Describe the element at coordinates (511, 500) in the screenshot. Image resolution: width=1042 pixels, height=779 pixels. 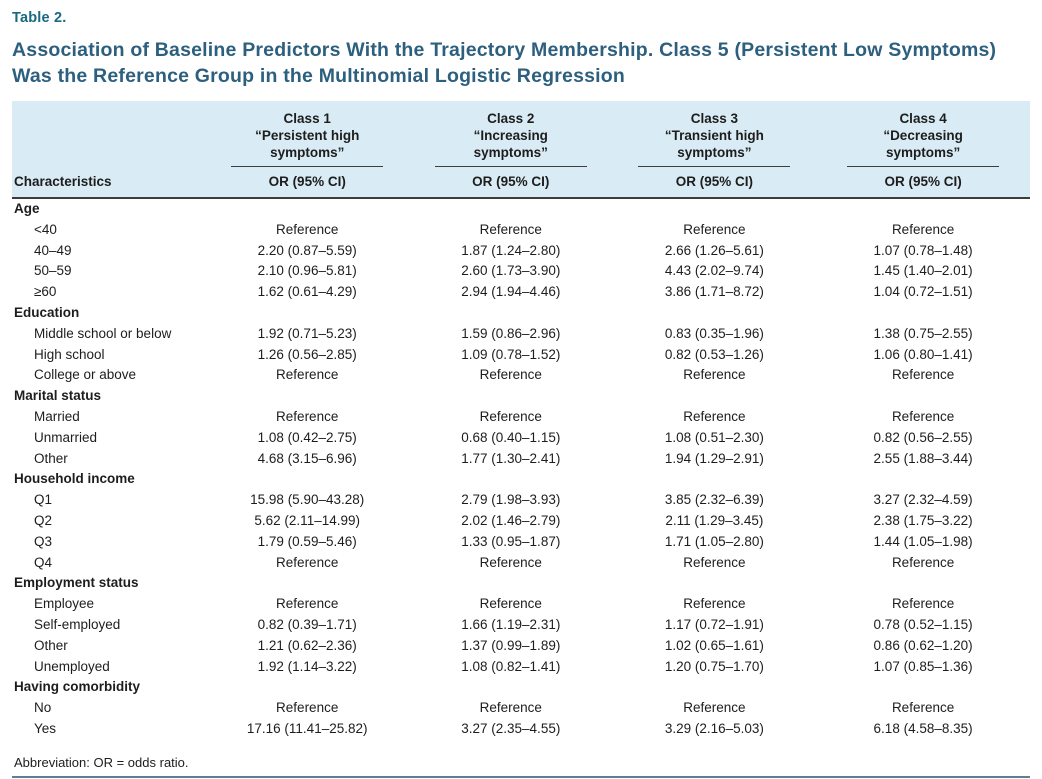
I see `or-value-cell: 2.79 (1.98–3.93)` at that location.